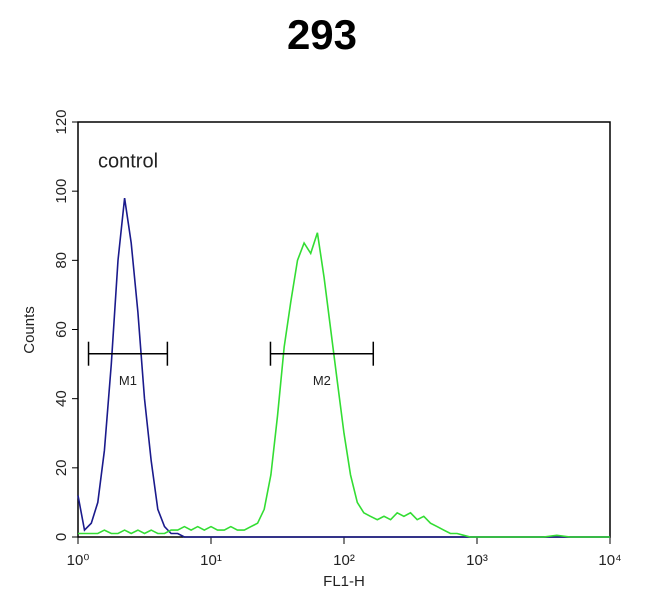 This screenshot has width=650, height=601. I want to click on x-tick-label: 10⁰, so click(78, 560).